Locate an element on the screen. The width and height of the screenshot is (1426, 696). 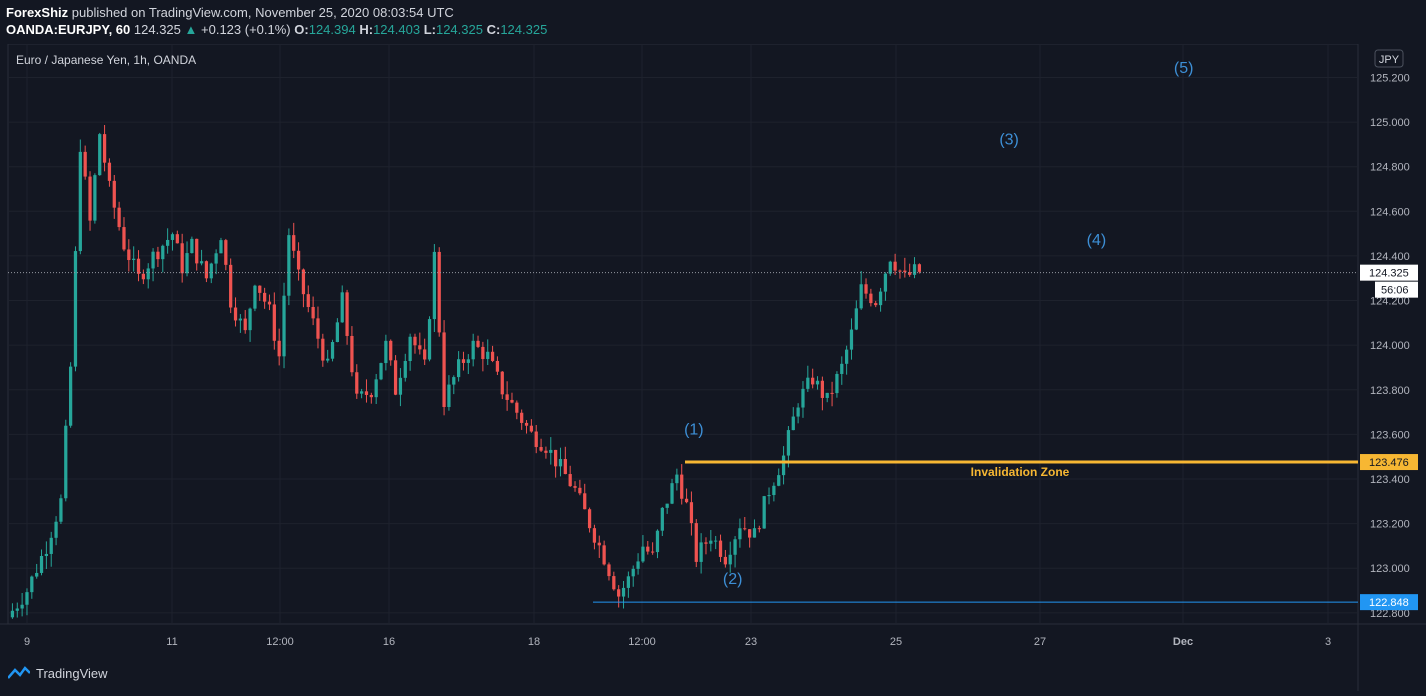
brand-name: TradingView is located at coordinates (72, 673).